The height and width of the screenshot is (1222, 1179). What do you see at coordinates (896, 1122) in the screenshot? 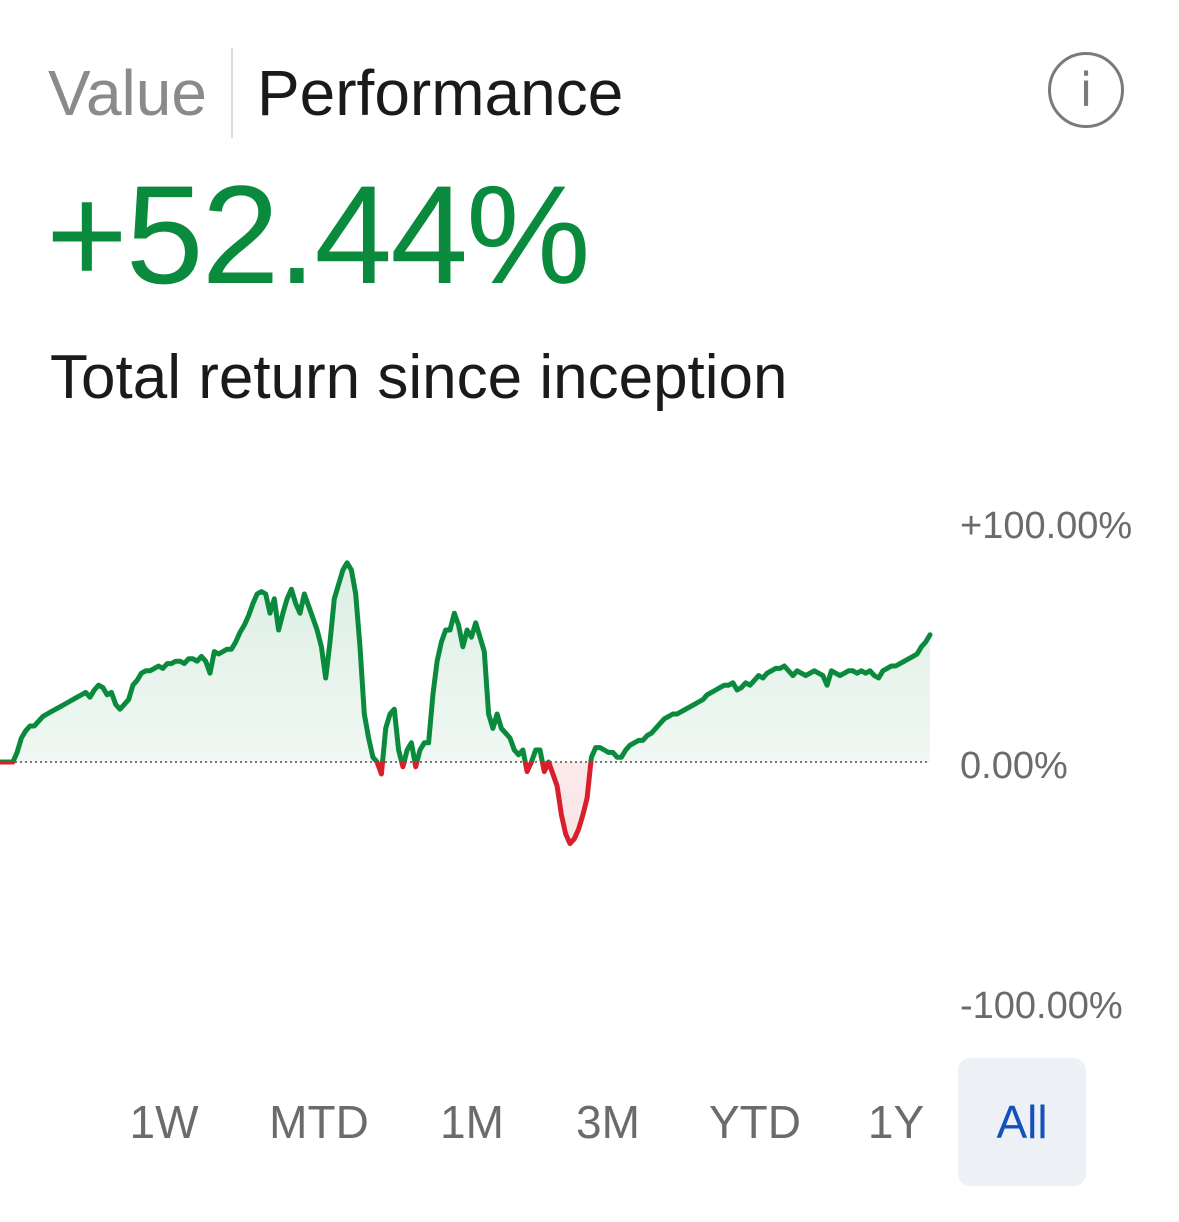
I see `range-1y-button: 1Y` at bounding box center [896, 1122].